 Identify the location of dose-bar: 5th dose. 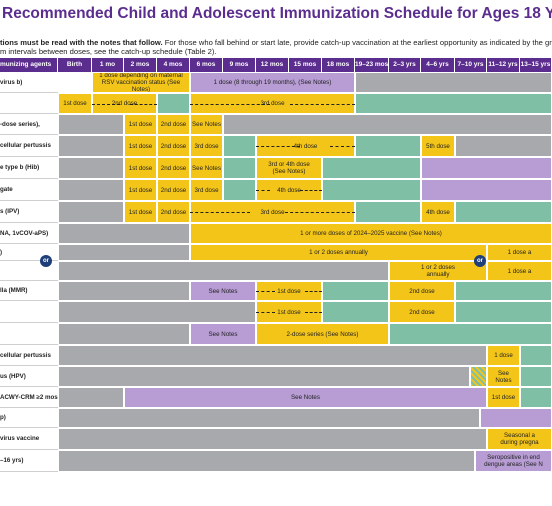
(438, 146).